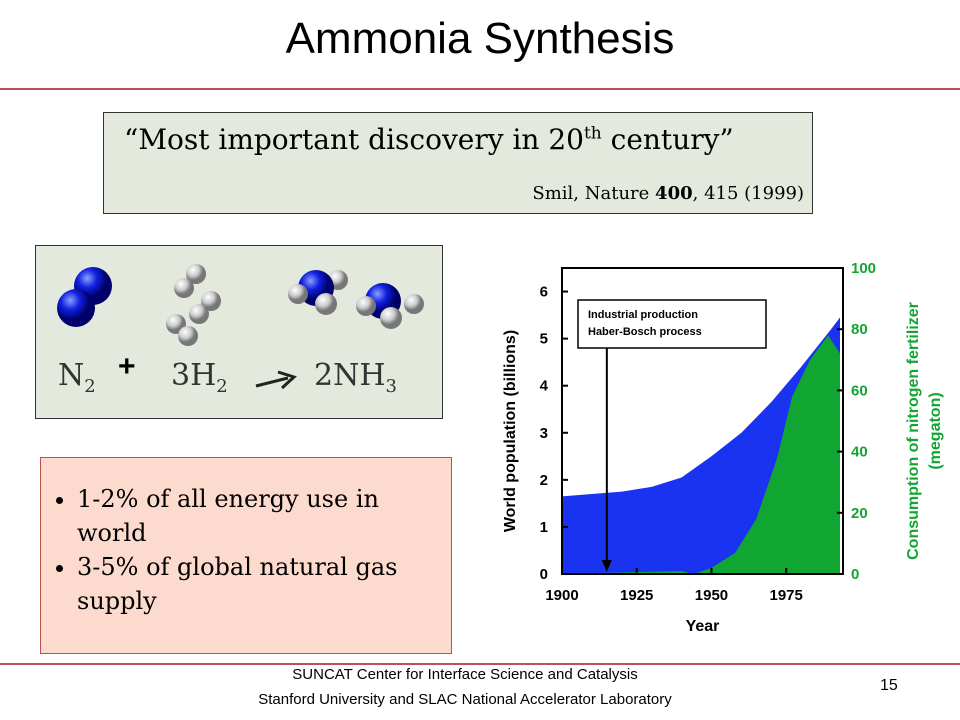 The width and height of the screenshot is (960, 720). What do you see at coordinates (667, 139) in the screenshot?
I see `quote-tail: century”` at bounding box center [667, 139].